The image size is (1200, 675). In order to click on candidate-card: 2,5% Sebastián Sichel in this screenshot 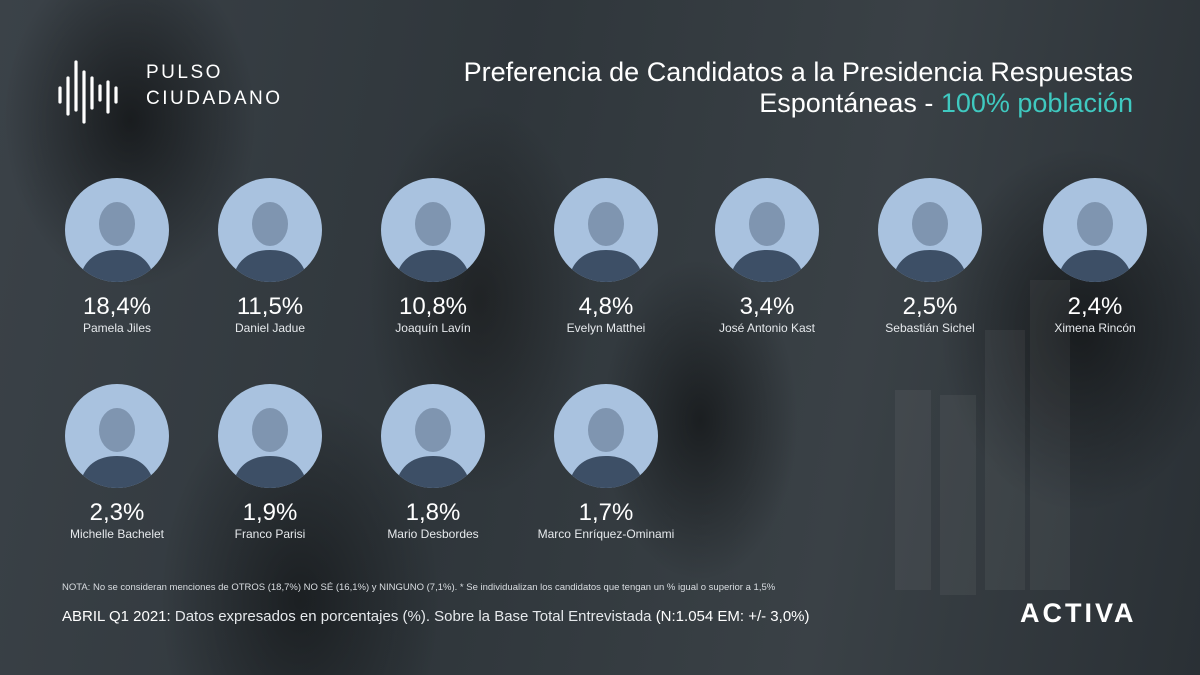, I will do `click(930, 256)`.